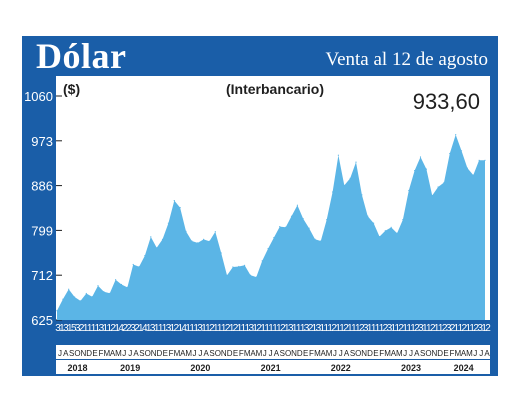  Describe the element at coordinates (370, 353) in the screenshot. I see `month-tick-label: D` at that location.